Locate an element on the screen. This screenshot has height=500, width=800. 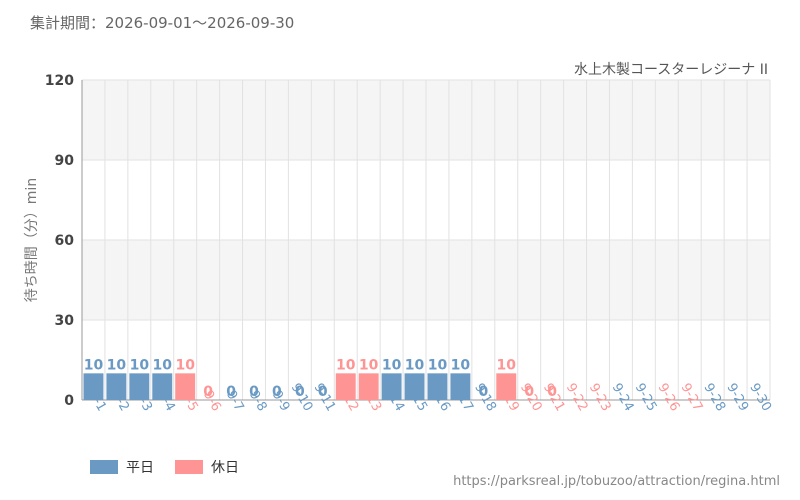
y-tick-label: 120 is located at coordinates (59, 81).